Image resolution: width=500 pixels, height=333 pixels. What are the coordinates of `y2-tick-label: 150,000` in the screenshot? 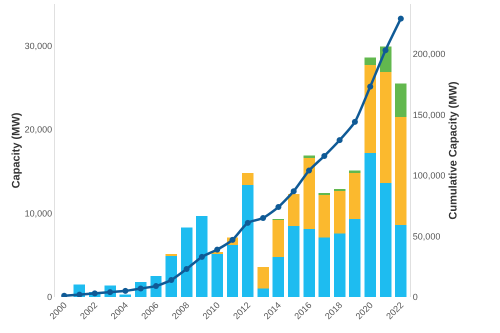 It's located at (429, 115).